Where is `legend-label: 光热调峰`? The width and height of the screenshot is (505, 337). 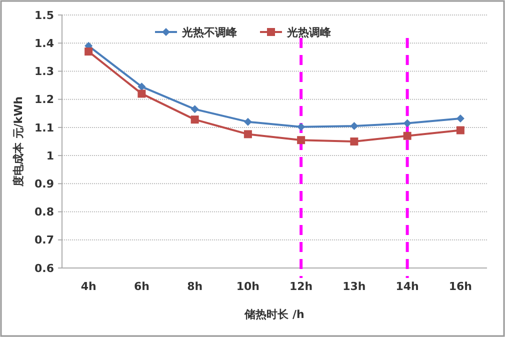
legend-label: 光热调峰 is located at coordinates (309, 32).